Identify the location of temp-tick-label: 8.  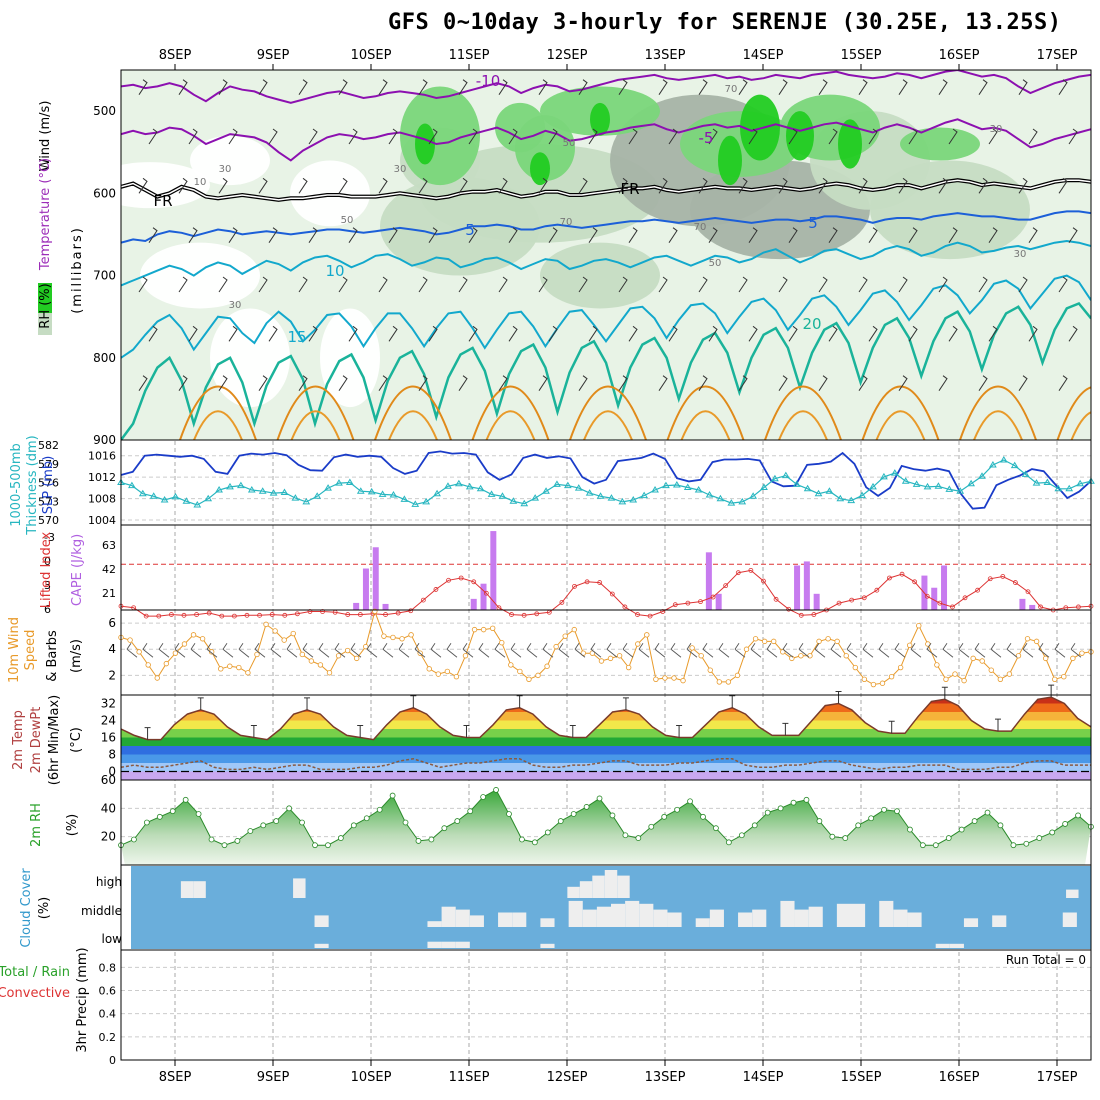
(112, 755).